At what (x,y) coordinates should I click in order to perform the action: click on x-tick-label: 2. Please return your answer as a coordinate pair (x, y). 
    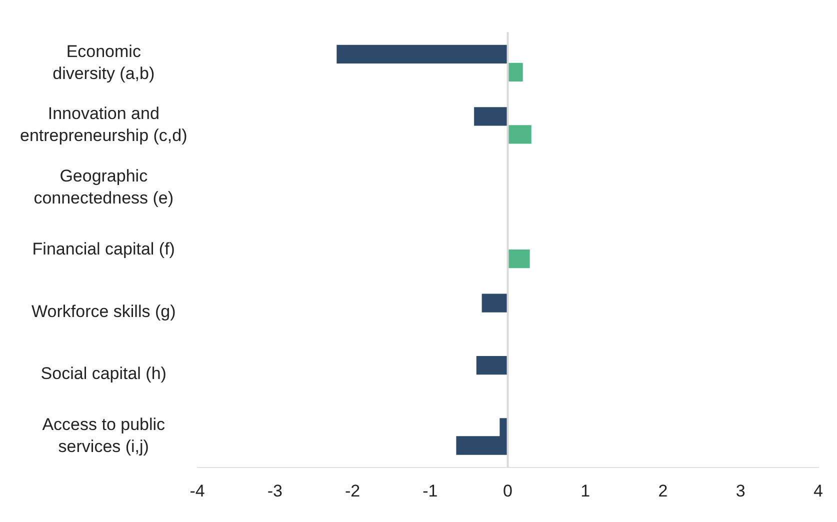
    Looking at the image, I should click on (663, 490).